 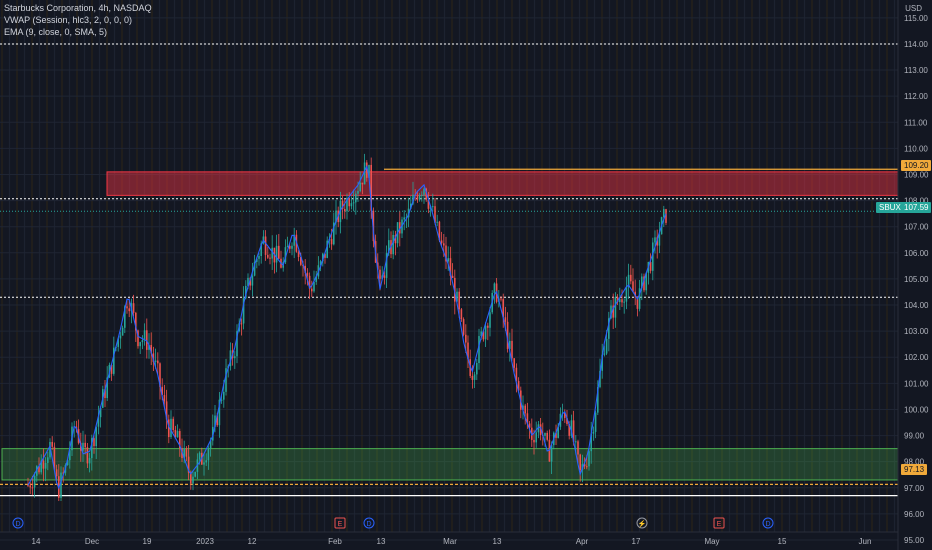 I want to click on price-axis-label: 103.00, so click(x=916, y=331).